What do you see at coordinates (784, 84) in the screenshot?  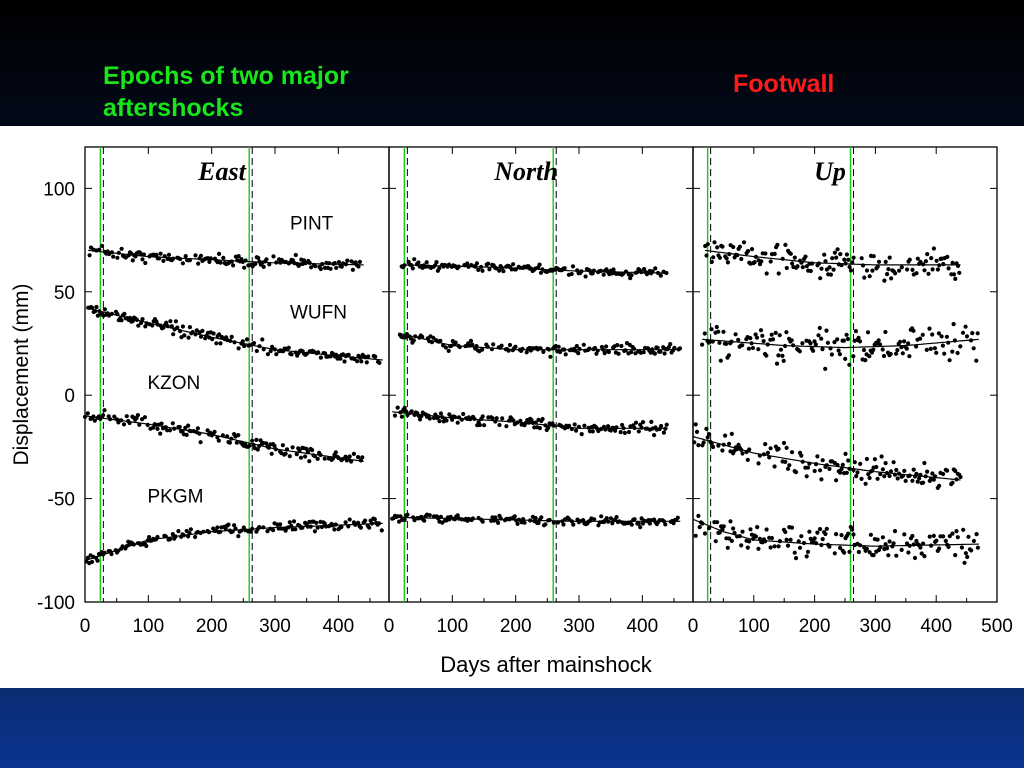 I see `annotation-footwall: Footwall` at bounding box center [784, 84].